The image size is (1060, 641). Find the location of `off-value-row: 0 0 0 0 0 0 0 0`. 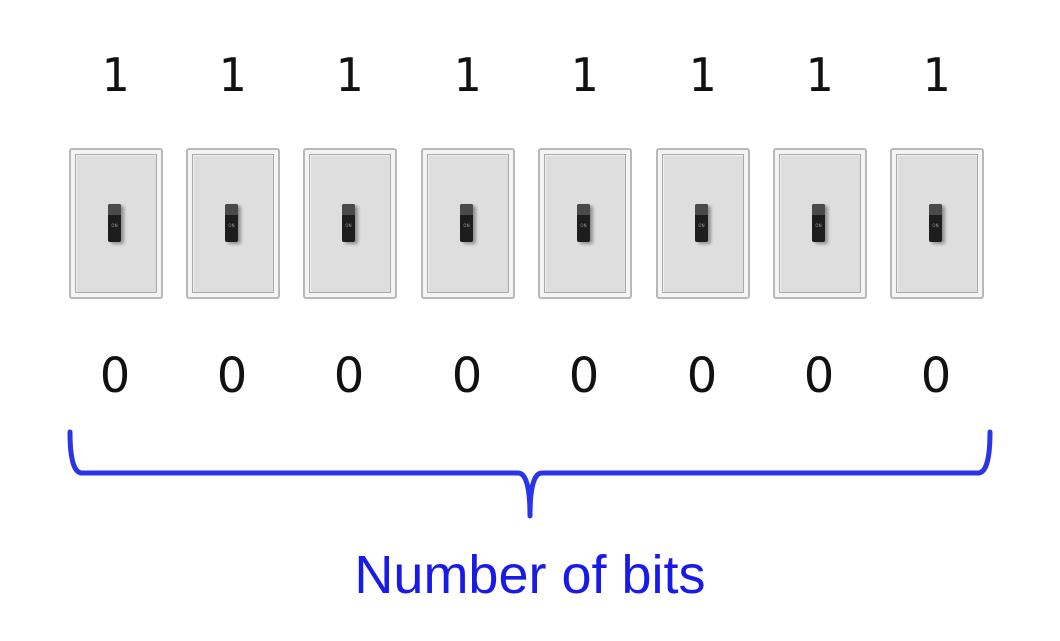

off-value-row: 0 0 0 0 0 0 0 0 is located at coordinates (530, 376).